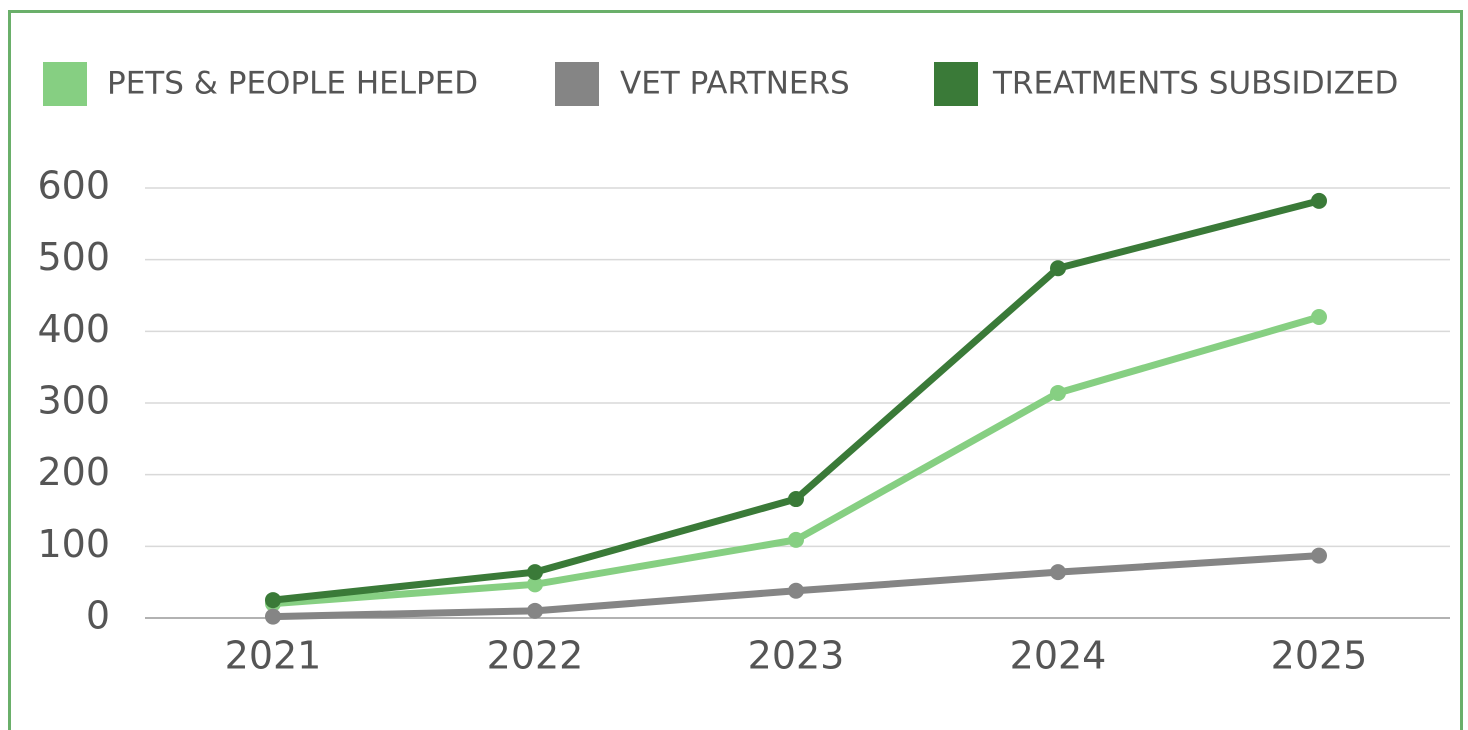 The width and height of the screenshot is (1468, 730). Describe the element at coordinates (73, 401) in the screenshot. I see `y-tick-label: 300` at that location.